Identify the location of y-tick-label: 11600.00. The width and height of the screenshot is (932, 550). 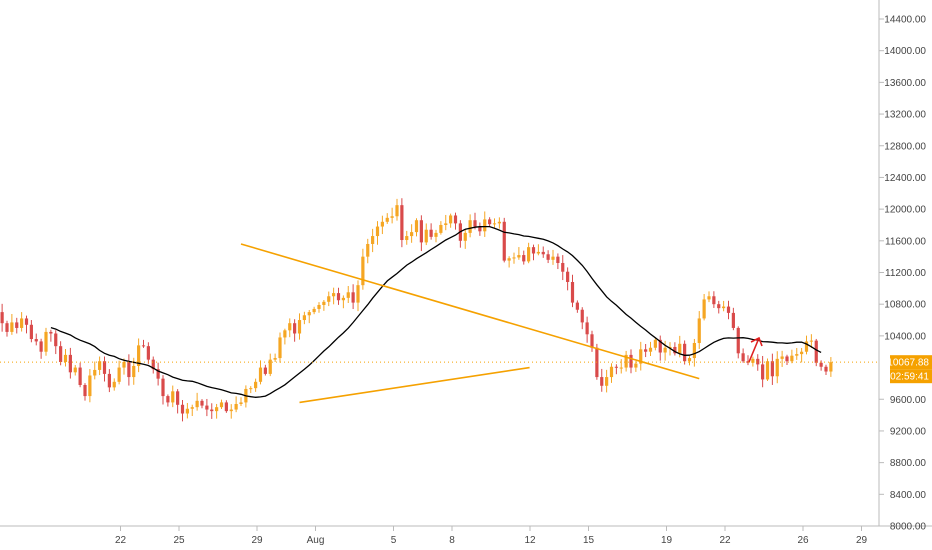
(905, 241).